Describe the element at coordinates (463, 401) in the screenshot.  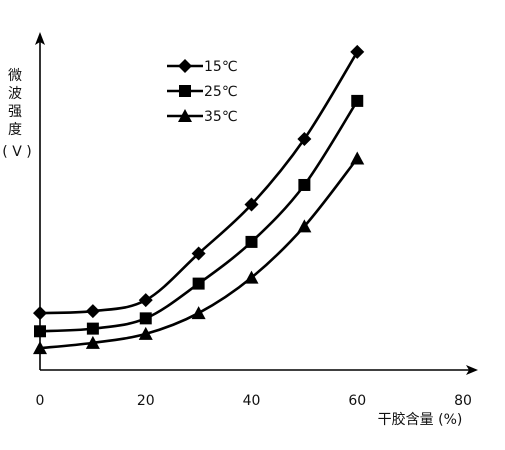
I see `x-tick-label: 80` at that location.